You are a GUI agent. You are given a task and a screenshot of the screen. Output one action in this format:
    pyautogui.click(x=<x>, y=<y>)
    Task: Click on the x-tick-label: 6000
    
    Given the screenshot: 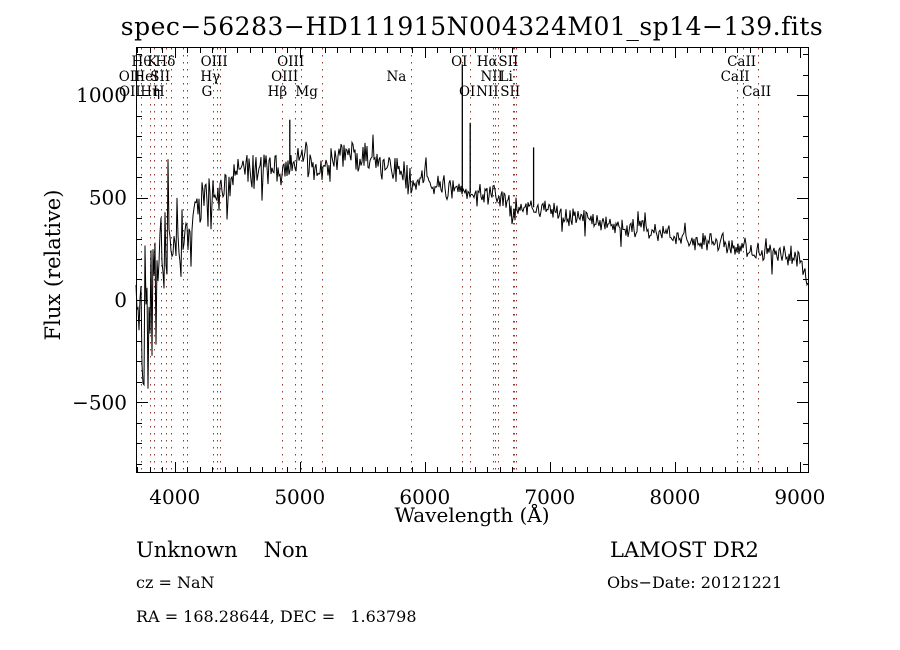 What is the action you would take?
    pyautogui.click(x=424, y=497)
    